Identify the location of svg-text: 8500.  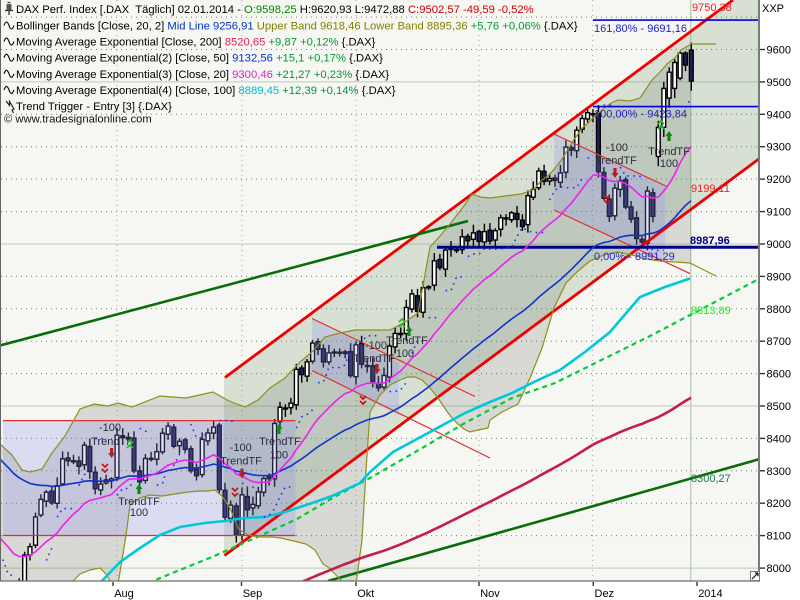
(779, 407).